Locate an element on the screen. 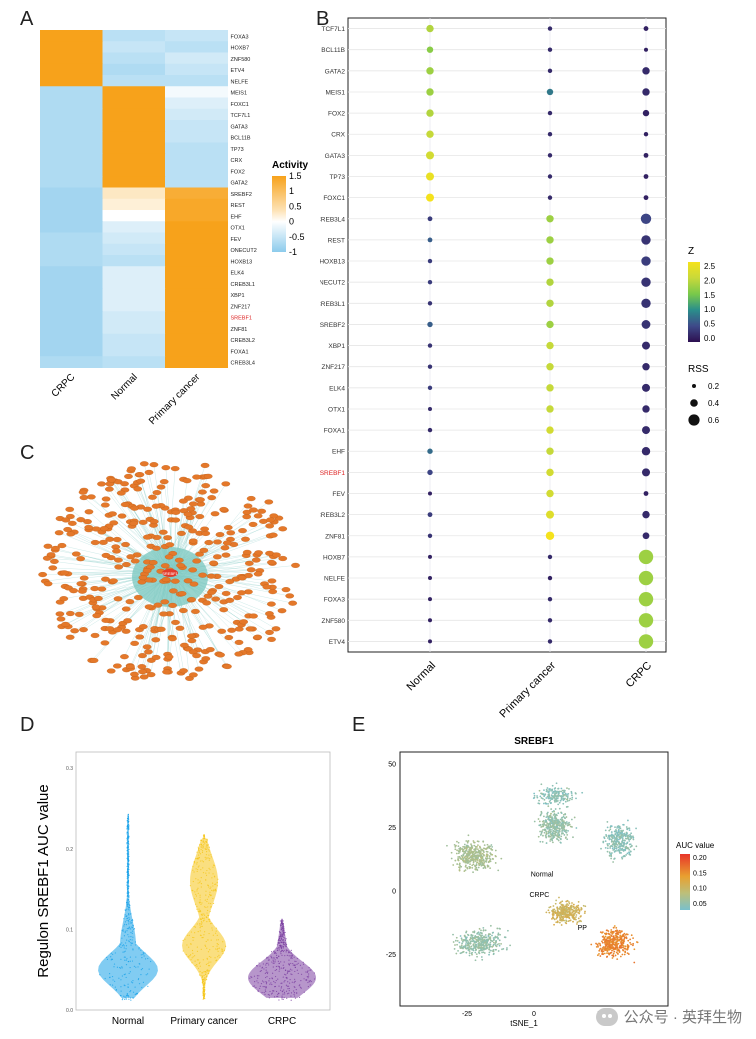 The image size is (756, 1039). rss-legend-title: RSS is located at coordinates (698, 369).